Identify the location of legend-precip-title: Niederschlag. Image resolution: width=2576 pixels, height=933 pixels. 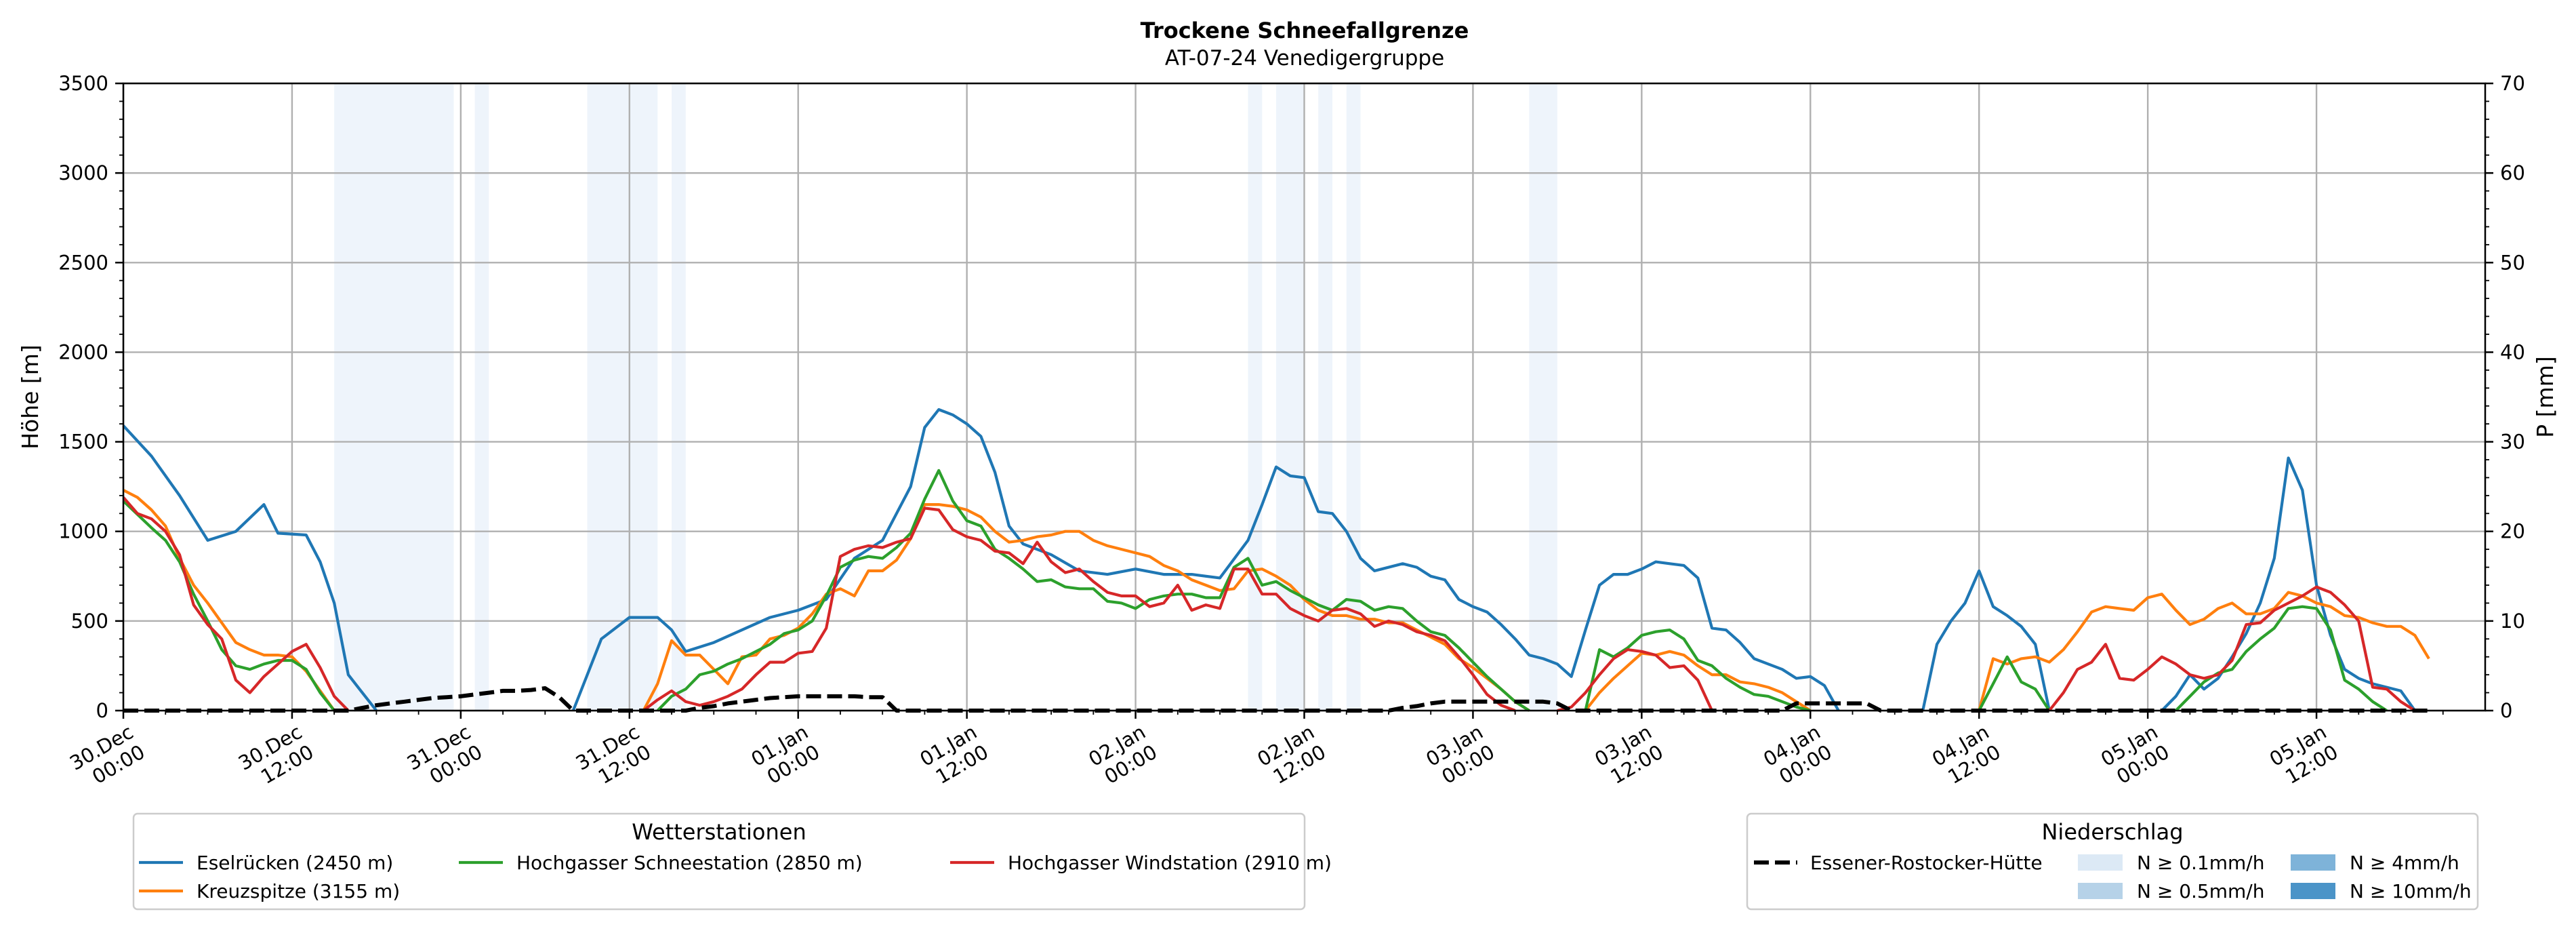
(2112, 832).